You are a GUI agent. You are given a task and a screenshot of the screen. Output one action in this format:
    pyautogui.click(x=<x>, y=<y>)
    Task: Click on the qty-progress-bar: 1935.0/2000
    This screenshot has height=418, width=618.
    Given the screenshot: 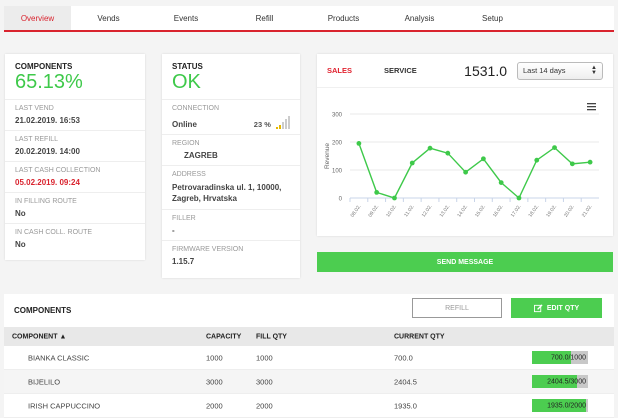 What is the action you would take?
    pyautogui.click(x=560, y=405)
    